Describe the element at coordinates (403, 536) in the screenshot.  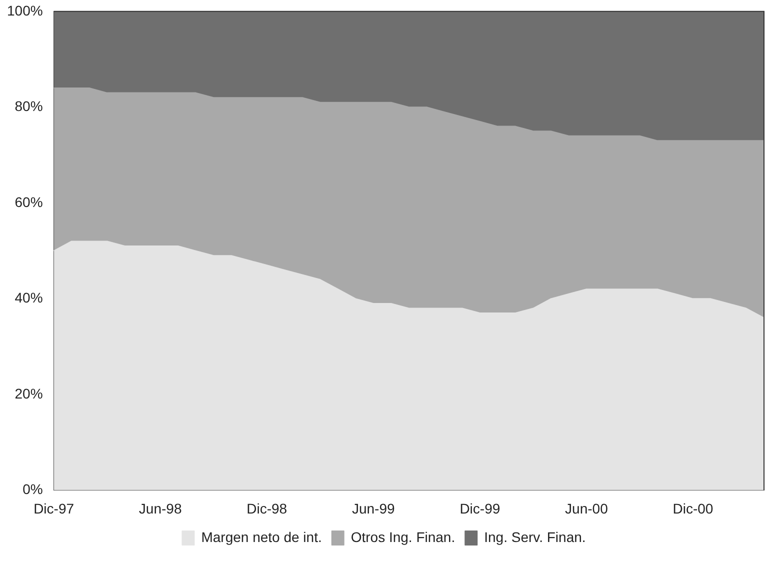
I see `legend-label: Otros Ing. Finan.` at that location.